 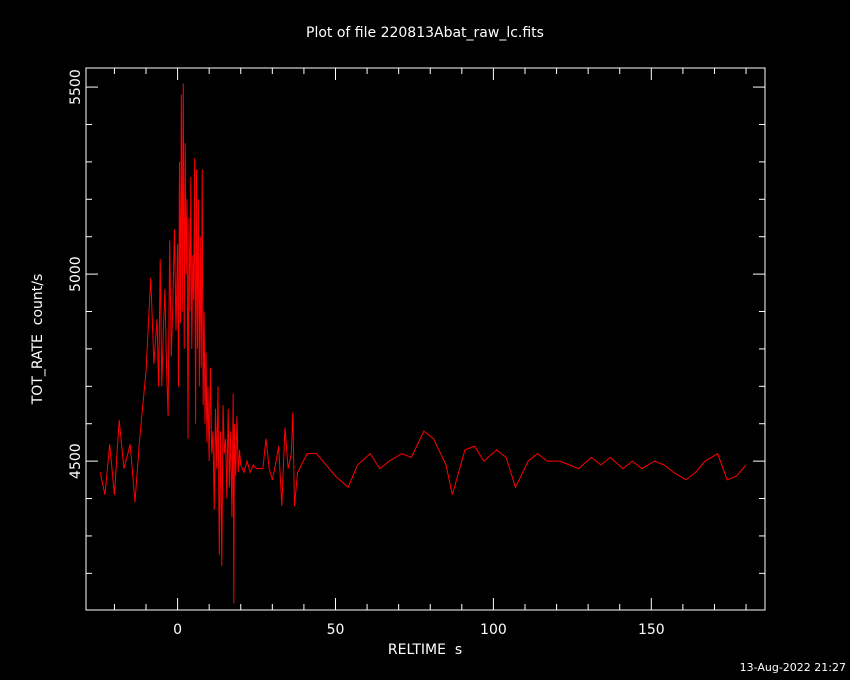 I want to click on x-tick-label: 50, so click(x=336, y=630).